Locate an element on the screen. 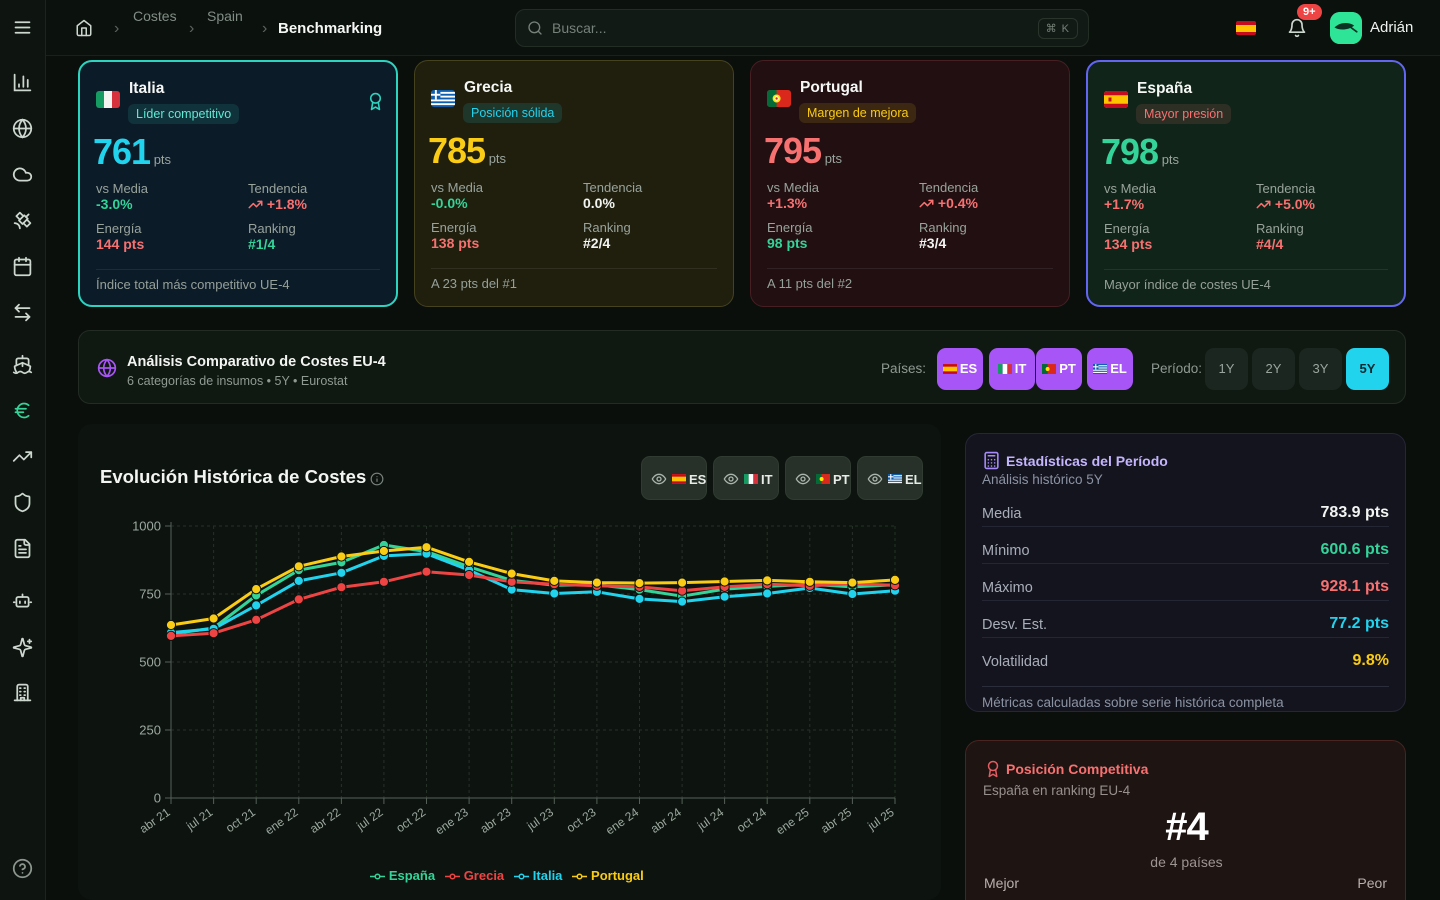  svg-text: 0 is located at coordinates (157, 798).